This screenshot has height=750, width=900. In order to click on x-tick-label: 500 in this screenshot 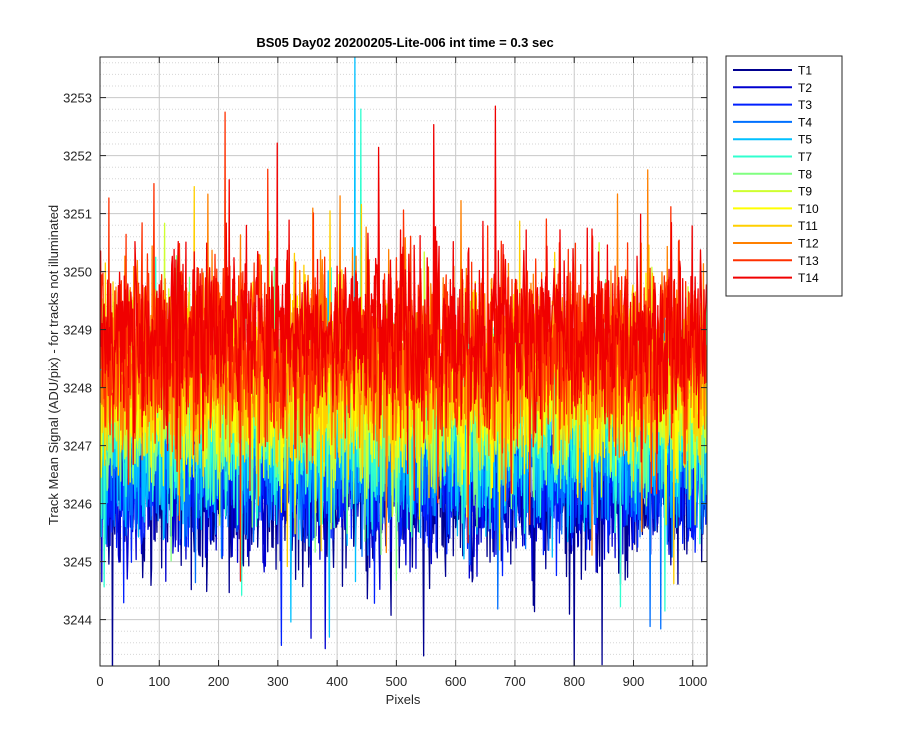, I will do `click(397, 681)`.